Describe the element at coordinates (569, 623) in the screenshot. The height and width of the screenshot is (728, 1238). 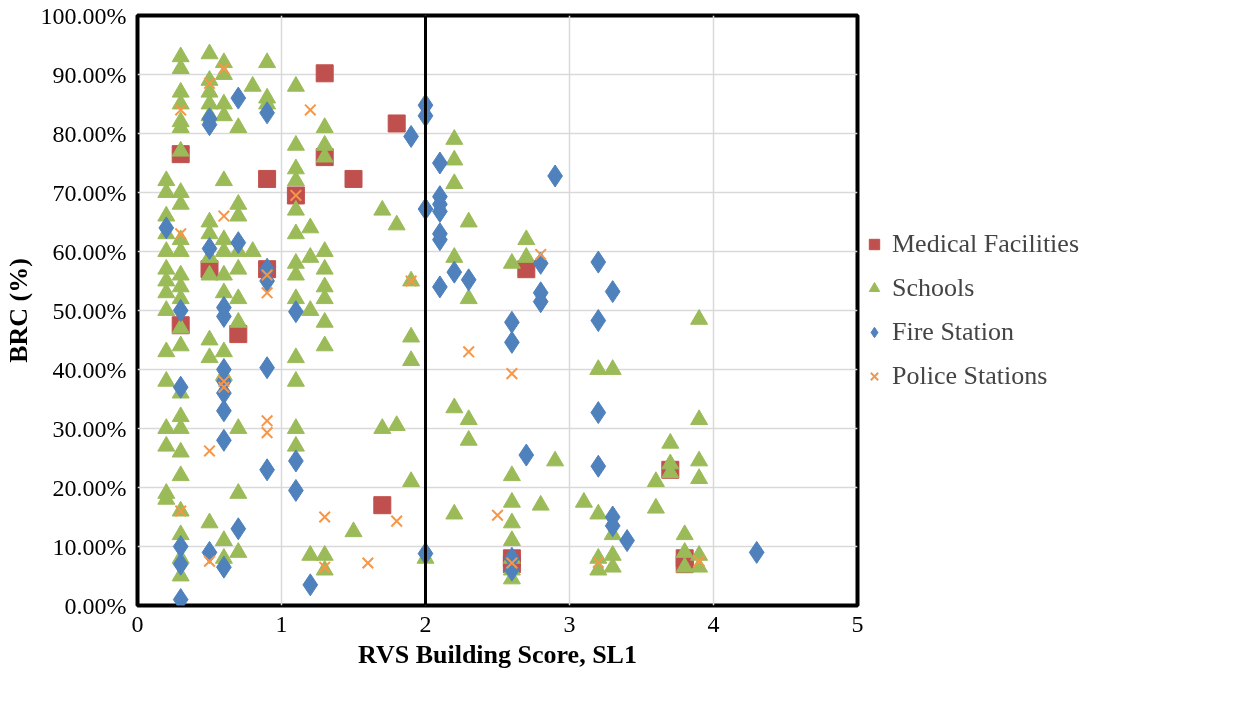
I see `x-tick-label: 3` at that location.